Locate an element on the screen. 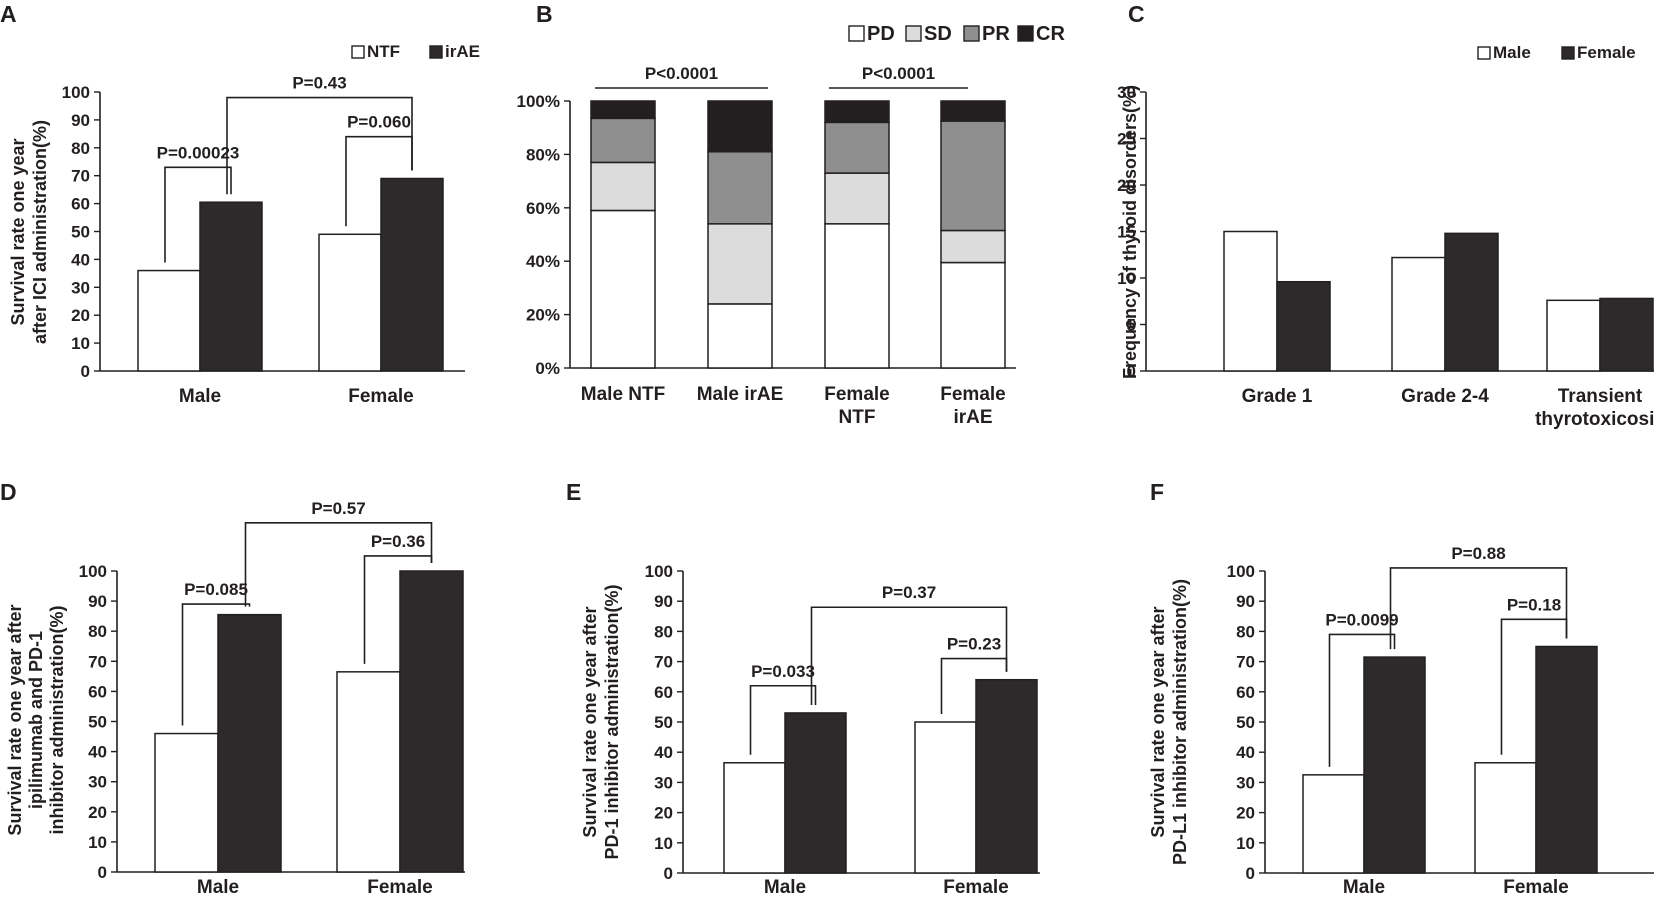  y-tick-label: 80% is located at coordinates (543, 154).